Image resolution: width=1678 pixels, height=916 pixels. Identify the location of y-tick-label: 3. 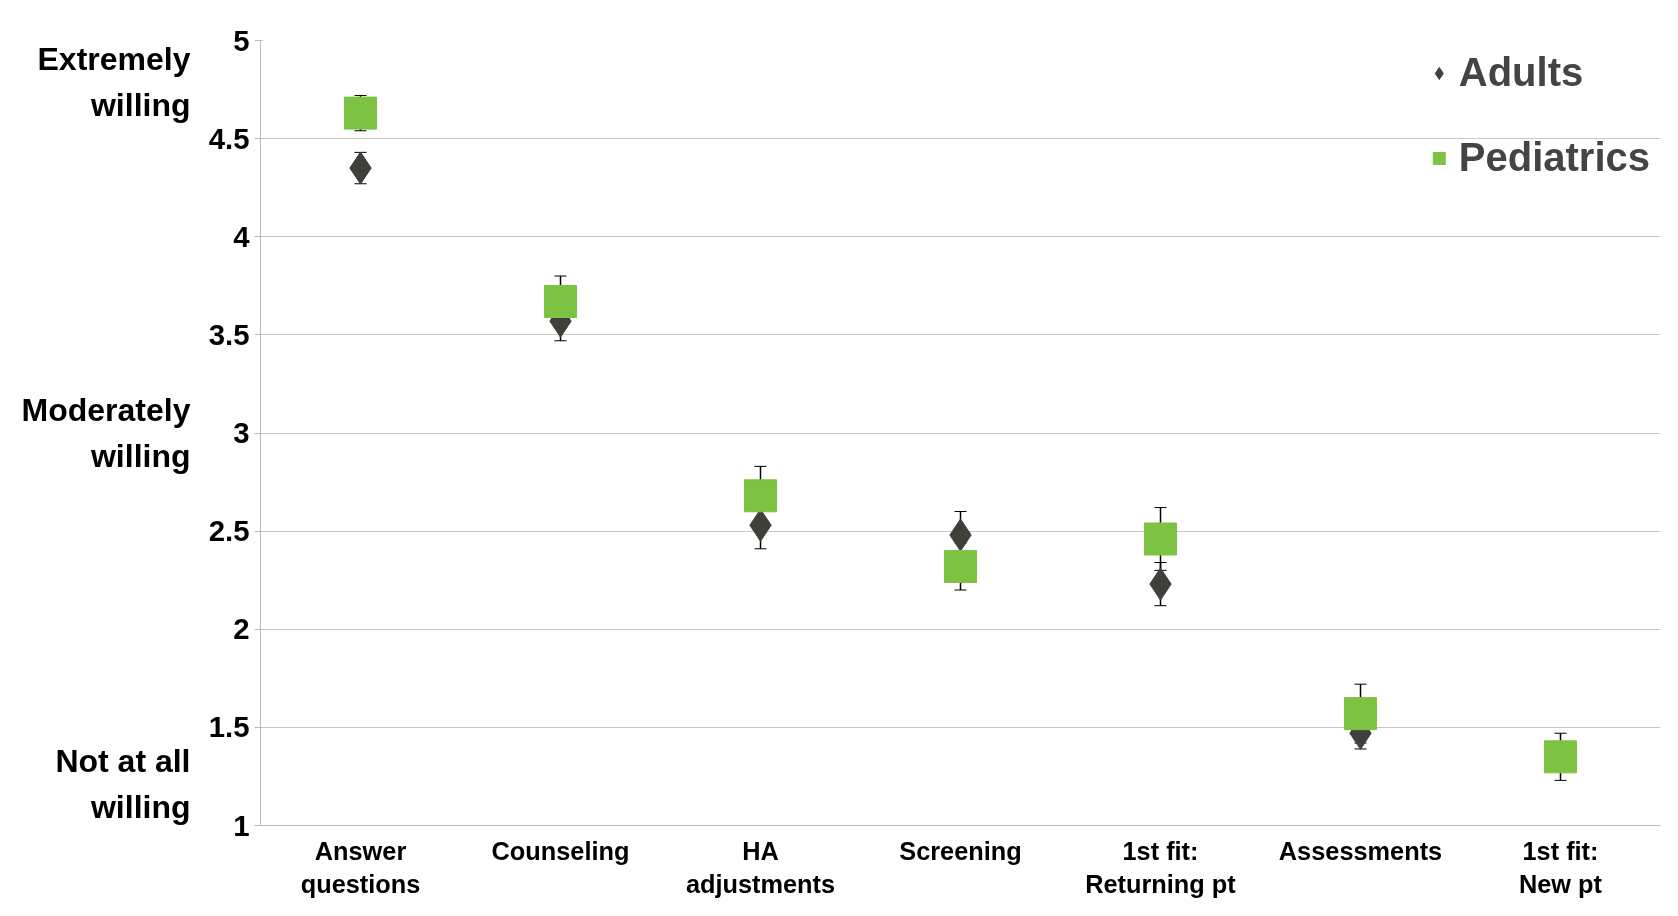
(241, 432).